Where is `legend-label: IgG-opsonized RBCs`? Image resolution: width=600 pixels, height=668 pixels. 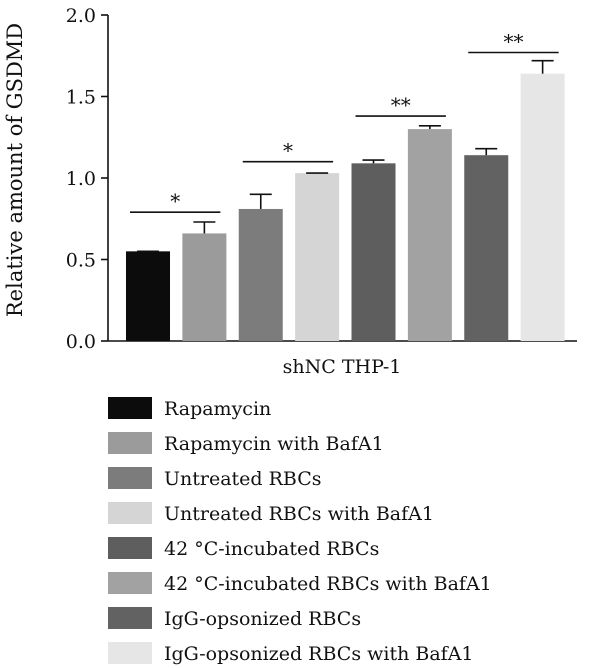
legend-label: IgG-opsonized RBCs is located at coordinates (262, 619).